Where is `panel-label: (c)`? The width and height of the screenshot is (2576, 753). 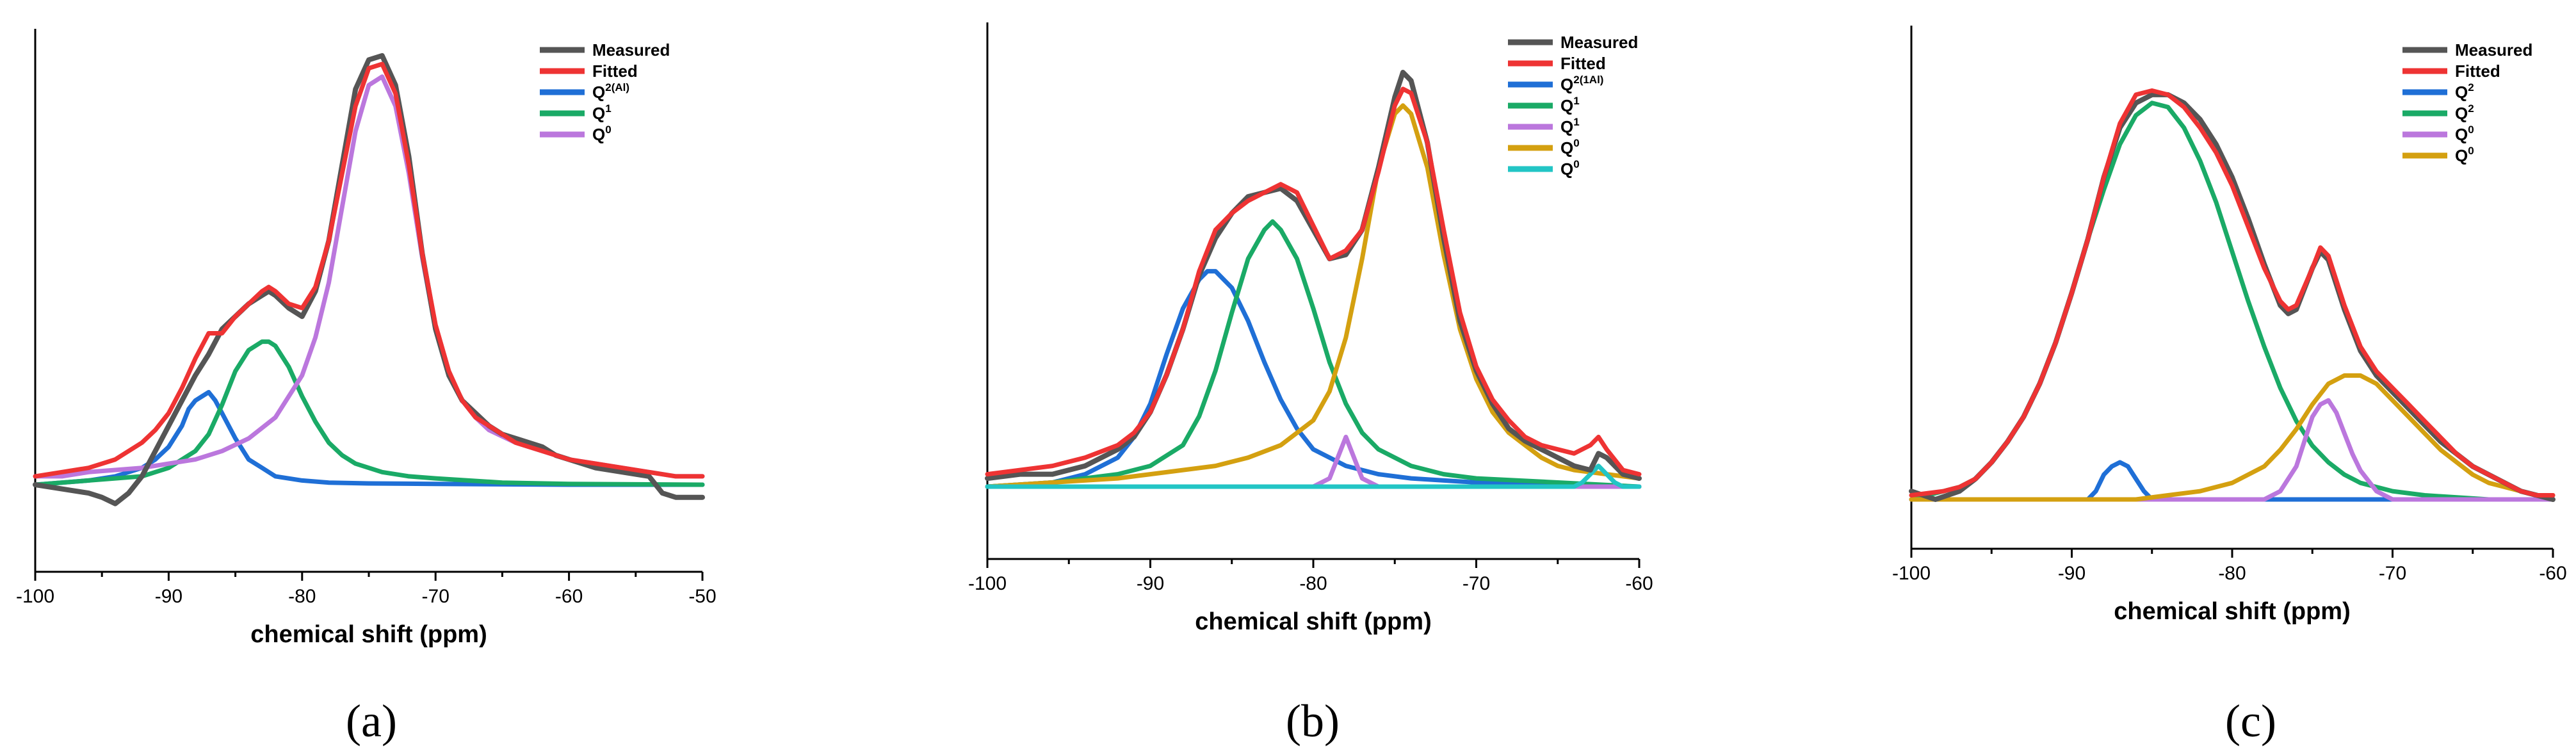
panel-label: (c) is located at coordinates (2250, 721).